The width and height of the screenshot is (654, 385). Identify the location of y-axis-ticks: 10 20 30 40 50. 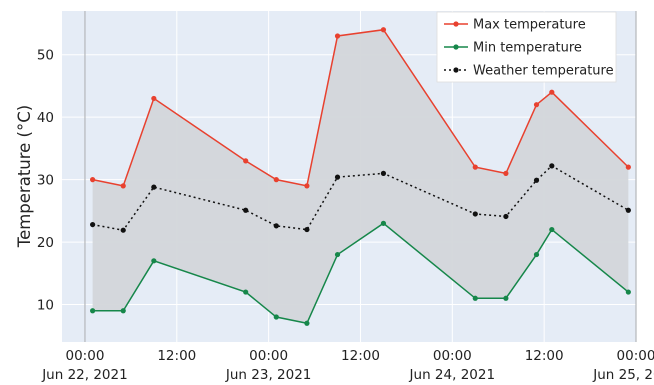
(45, 181).